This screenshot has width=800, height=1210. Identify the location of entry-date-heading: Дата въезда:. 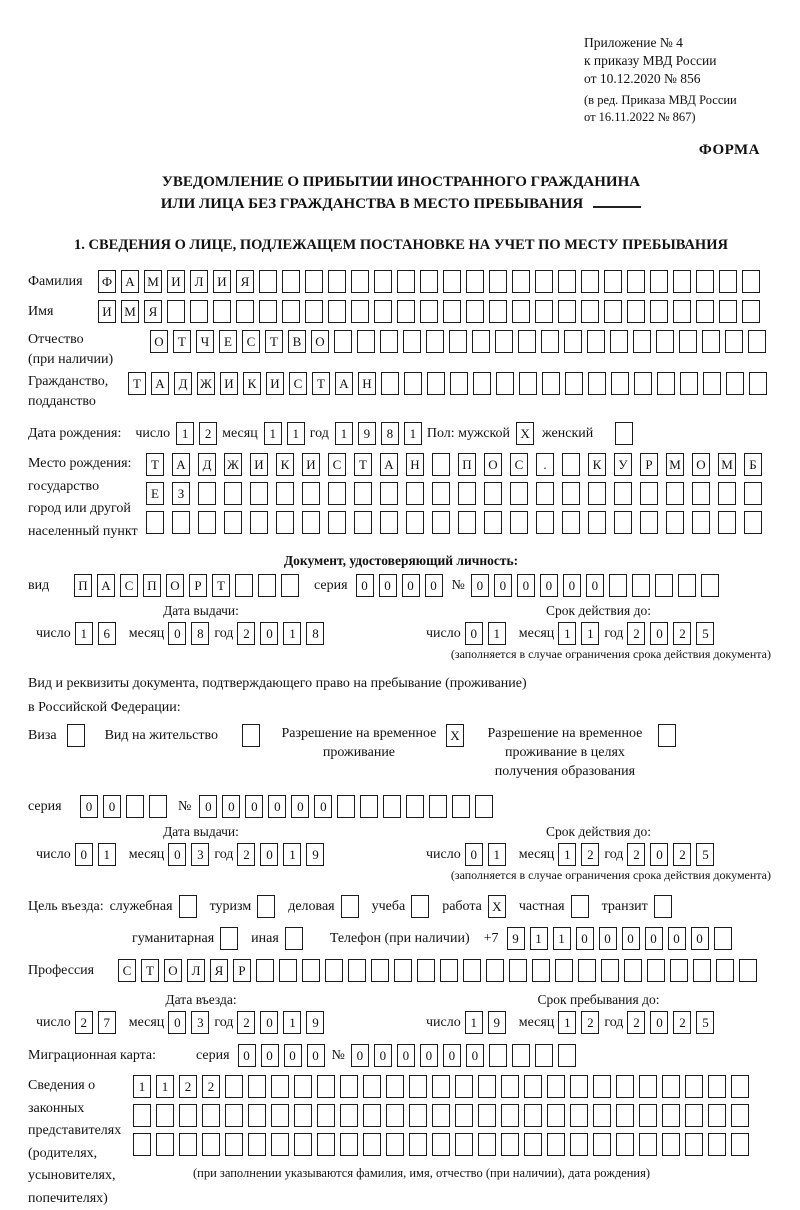
(201, 999).